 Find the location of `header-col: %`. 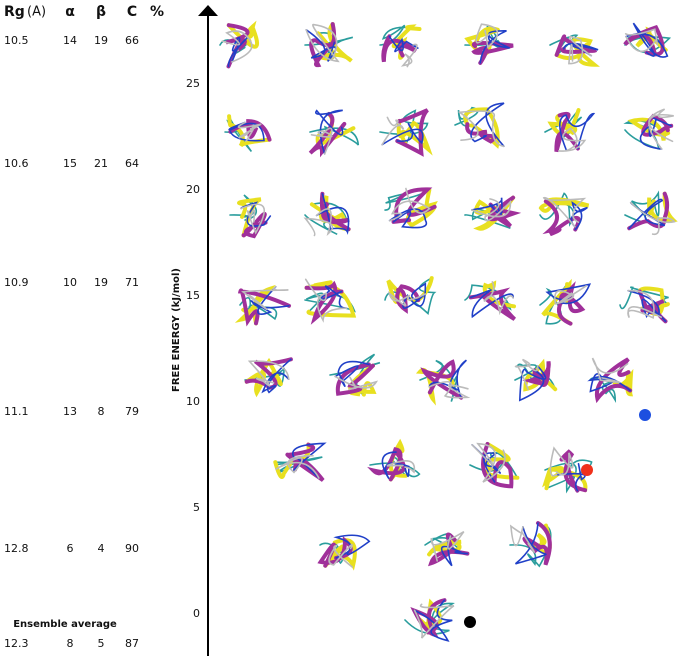

header-col: % is located at coordinates (157, 12).